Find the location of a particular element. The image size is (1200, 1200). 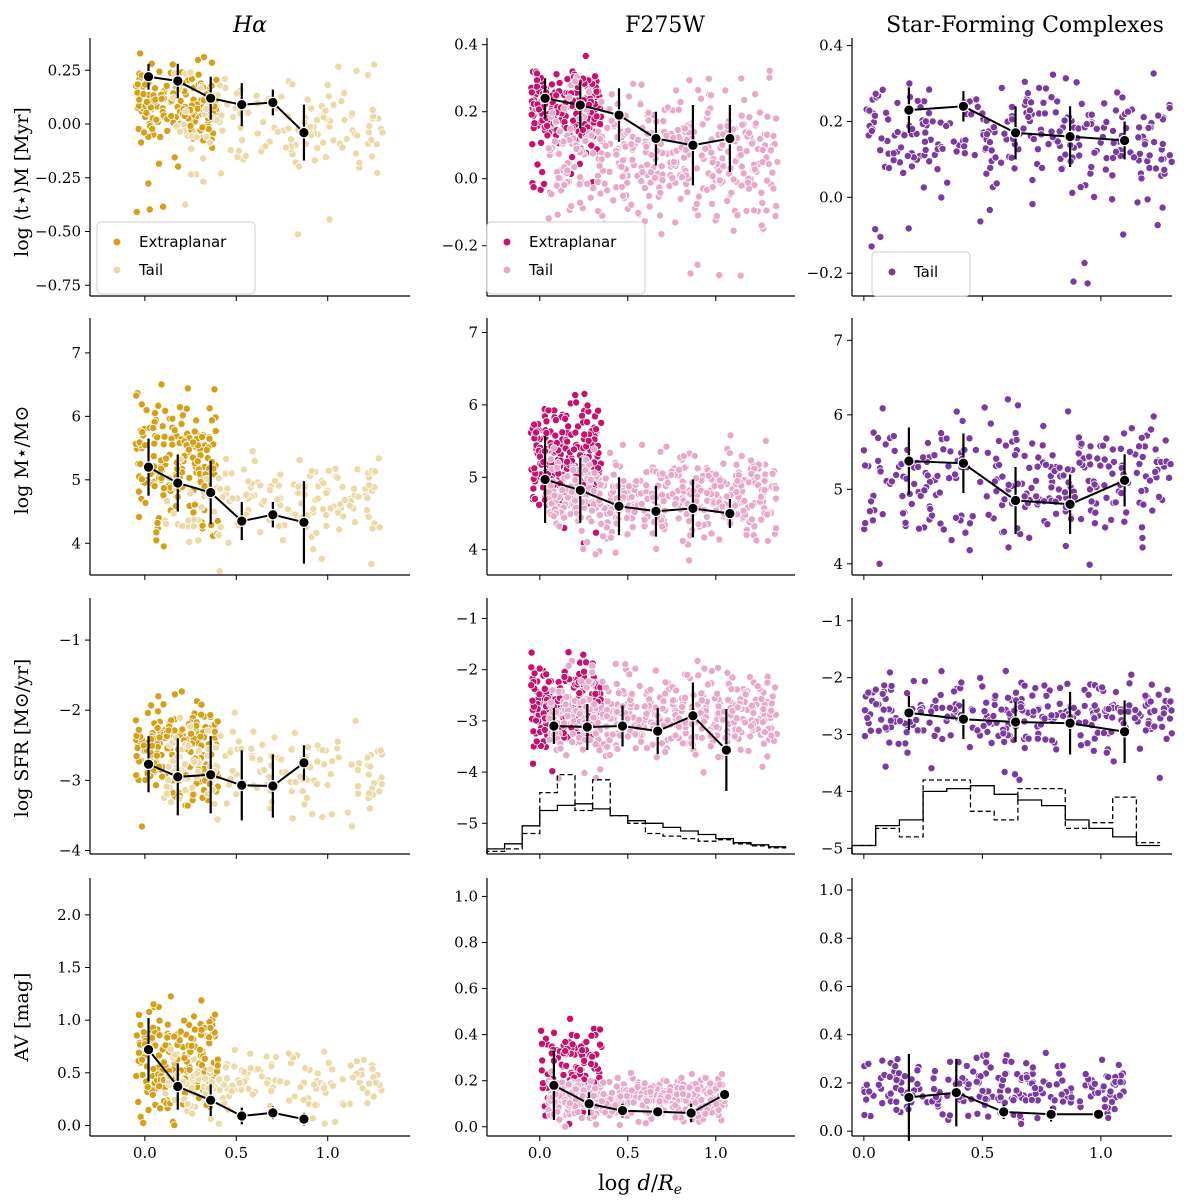

y-tick-label: 0.00 is located at coordinates (64, 124).